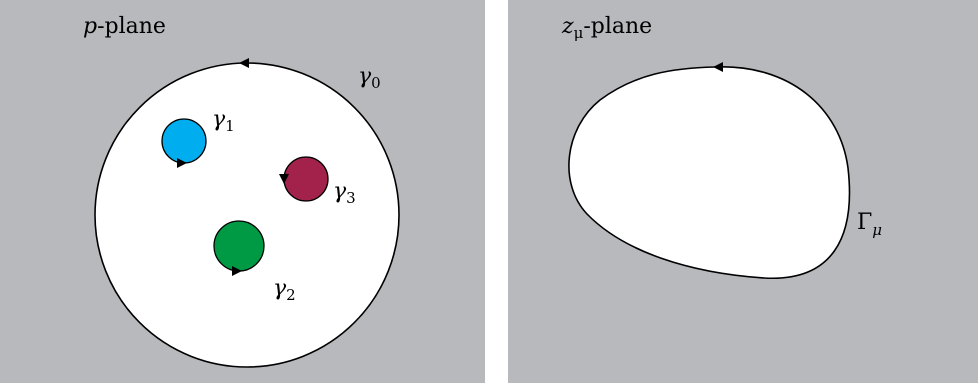  What do you see at coordinates (124, 26) in the screenshot?
I see `p-plane-title: p-plane` at bounding box center [124, 26].